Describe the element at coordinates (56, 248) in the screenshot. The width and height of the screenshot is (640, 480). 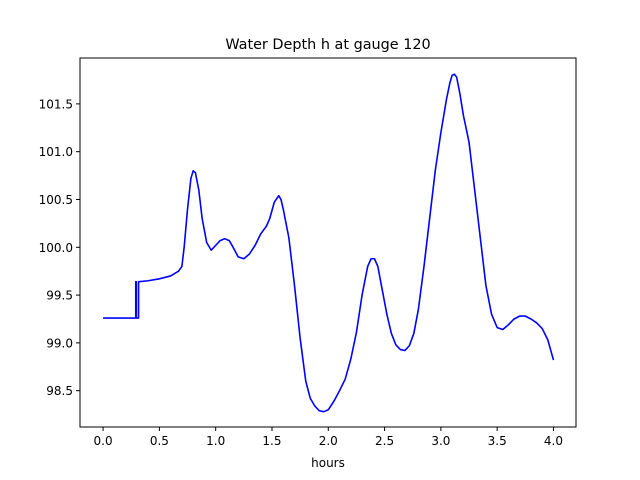
I see `y-tick-label: 100.0` at that location.